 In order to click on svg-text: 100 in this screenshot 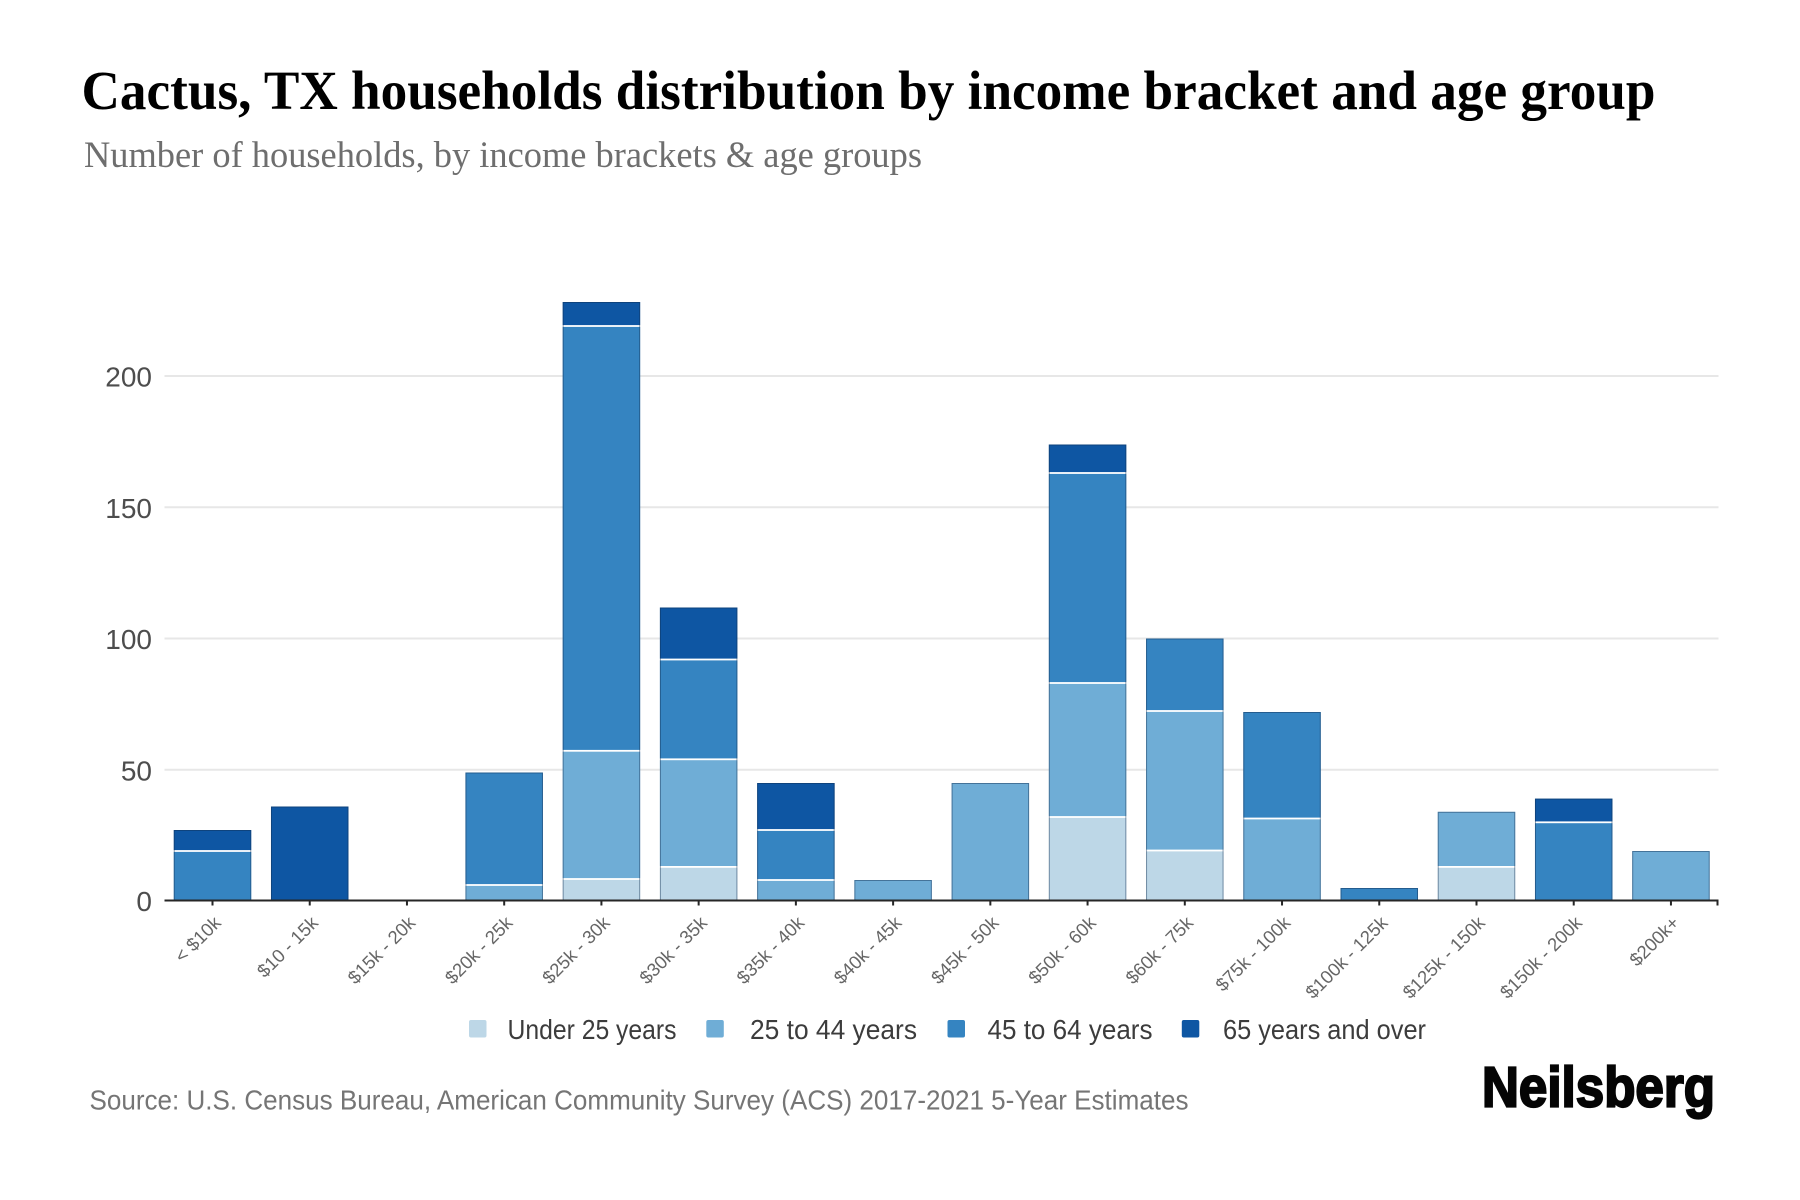, I will do `click(128, 639)`.